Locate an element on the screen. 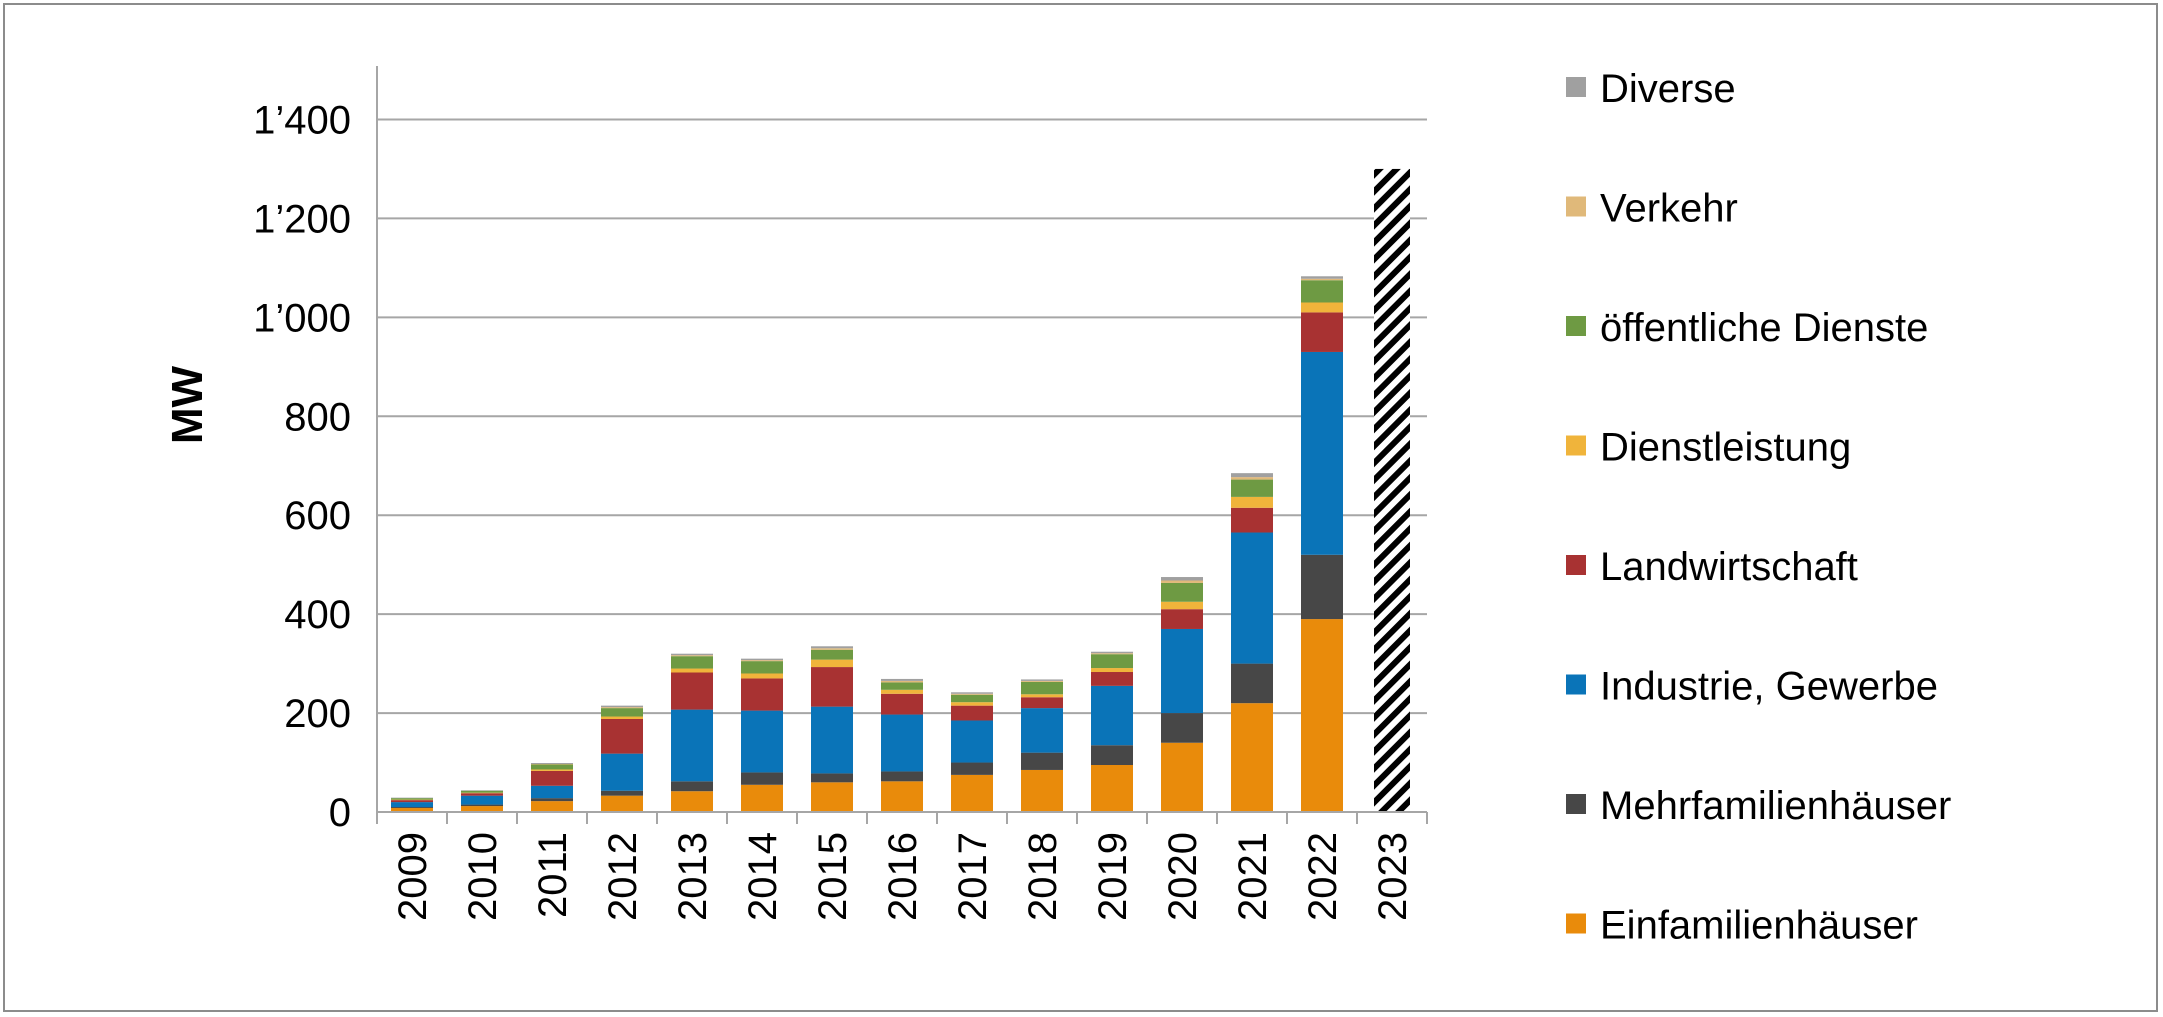  bar-2009-einfamilienhäuser is located at coordinates (412, 810).